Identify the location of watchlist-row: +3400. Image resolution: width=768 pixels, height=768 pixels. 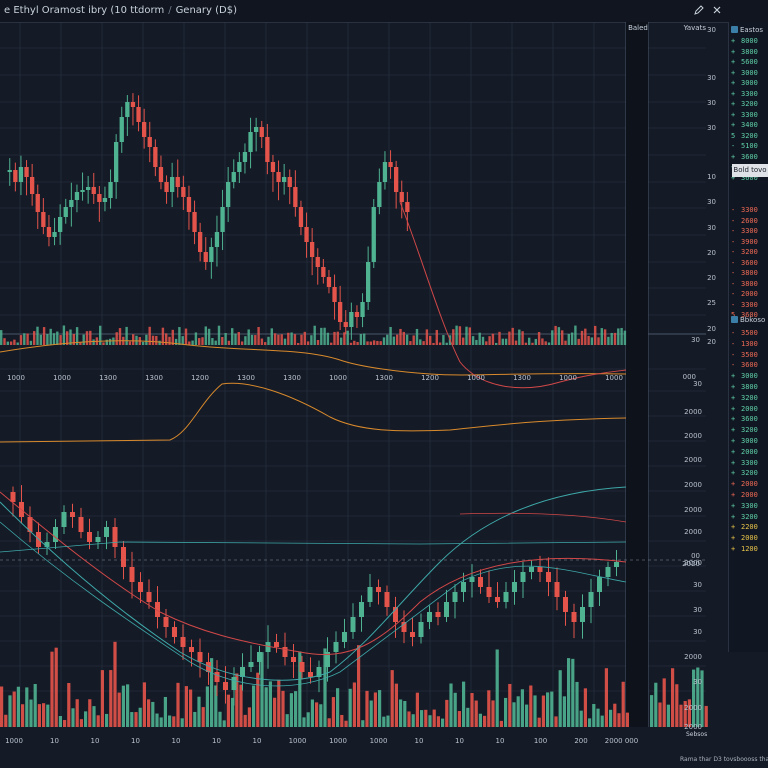
(749, 125).